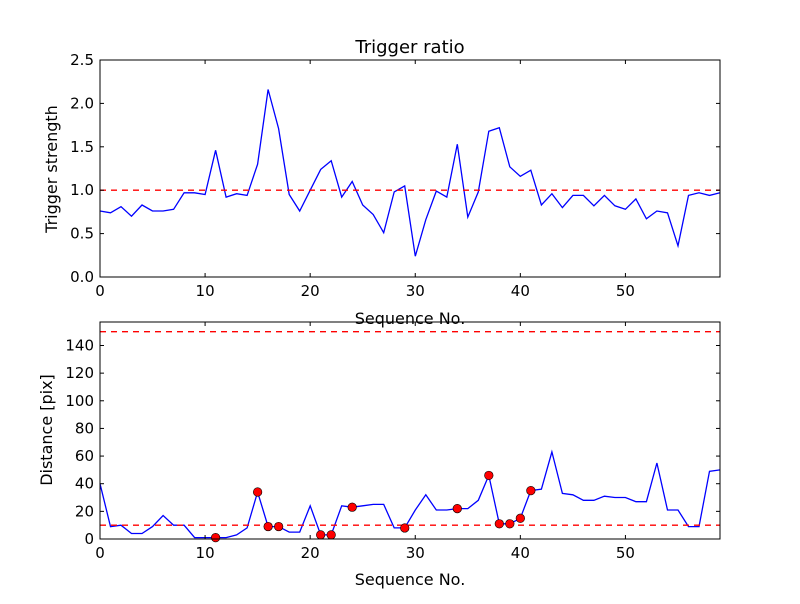 This screenshot has height=604, width=800. Describe the element at coordinates (84, 456) in the screenshot. I see `bottom-y-tick-label: 60` at that location.